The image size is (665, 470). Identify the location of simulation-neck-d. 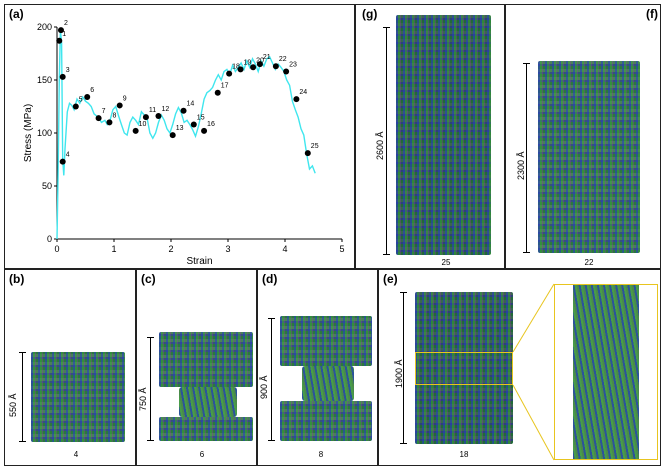
(328, 383).